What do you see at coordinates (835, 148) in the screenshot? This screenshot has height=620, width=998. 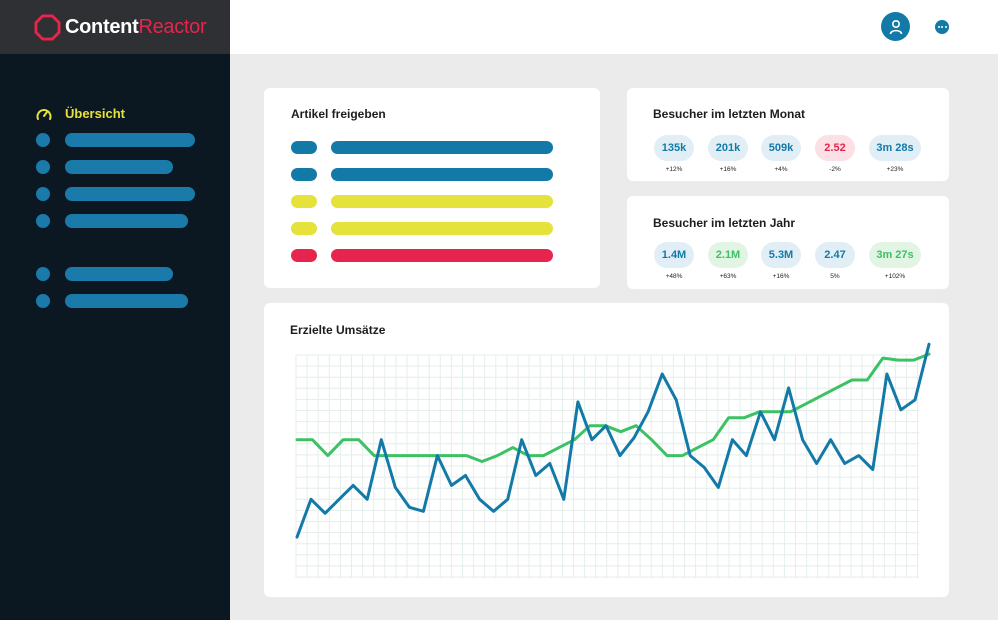 I see `stat-value: 2.52` at bounding box center [835, 148].